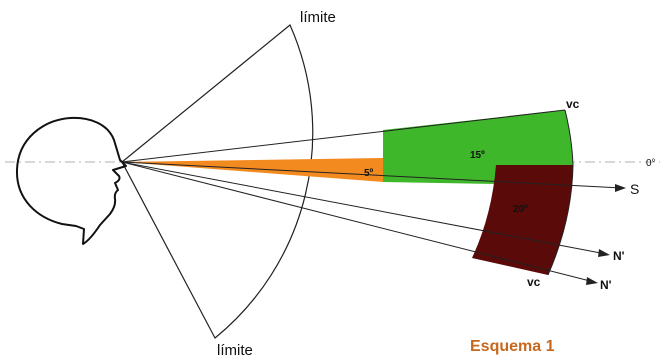 This screenshot has width=668, height=358. I want to click on sector-15-degrees, so click(478, 147).